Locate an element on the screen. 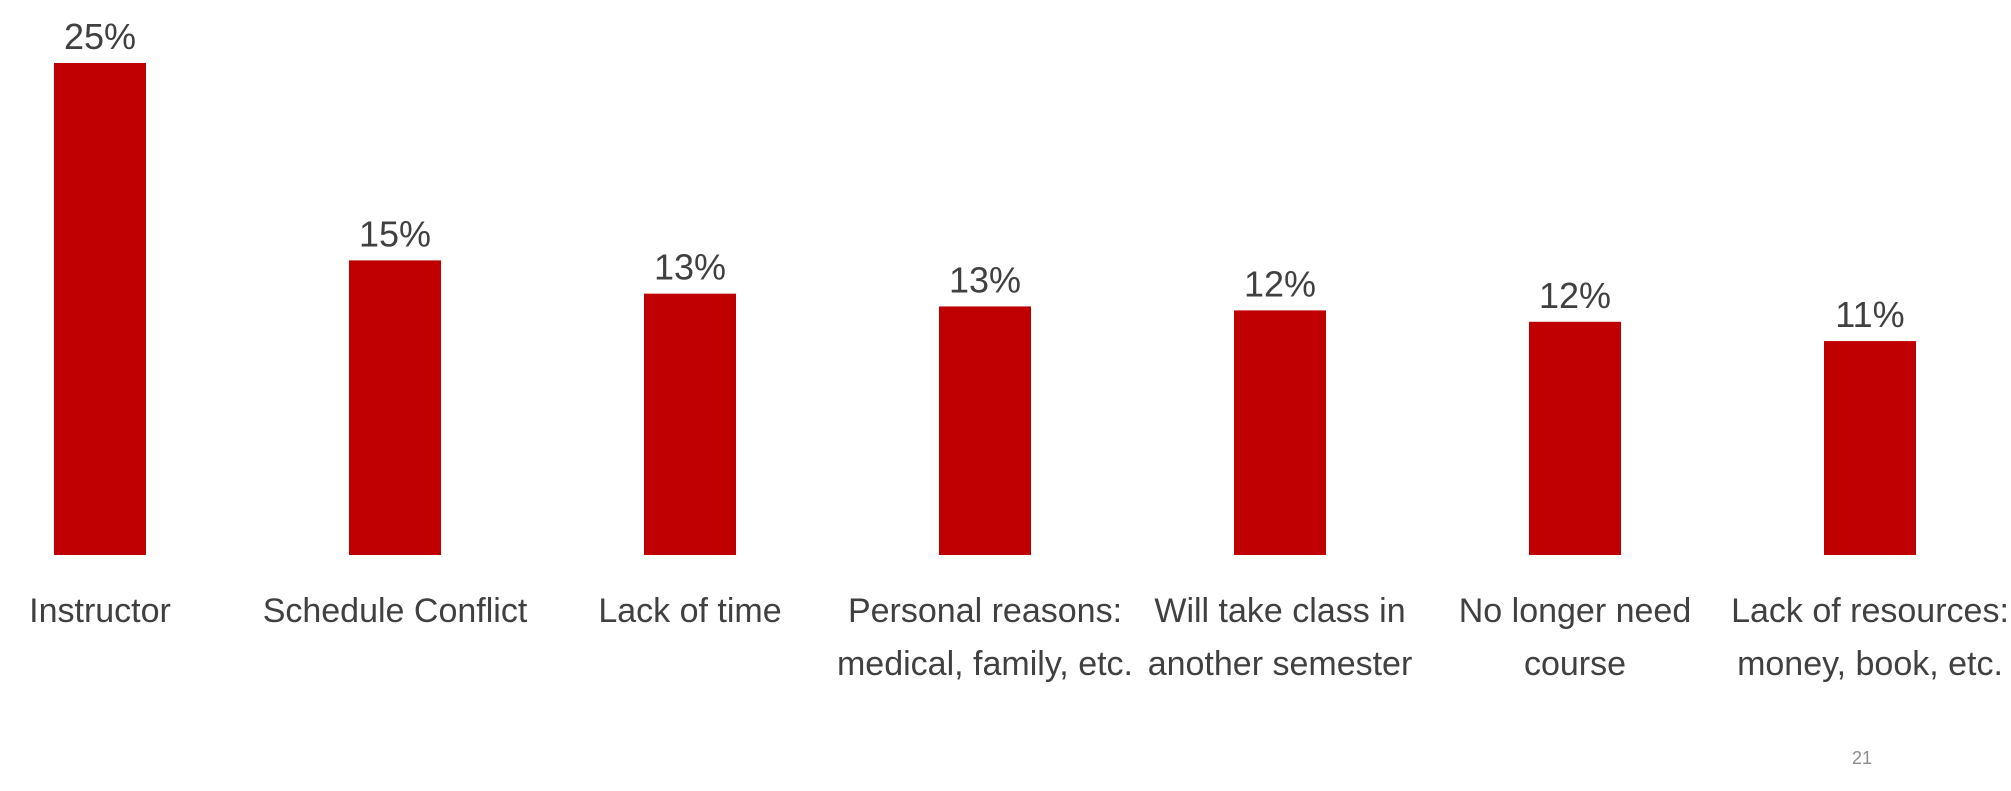 This screenshot has width=2011, height=791. value-label: 15% is located at coordinates (395, 233).